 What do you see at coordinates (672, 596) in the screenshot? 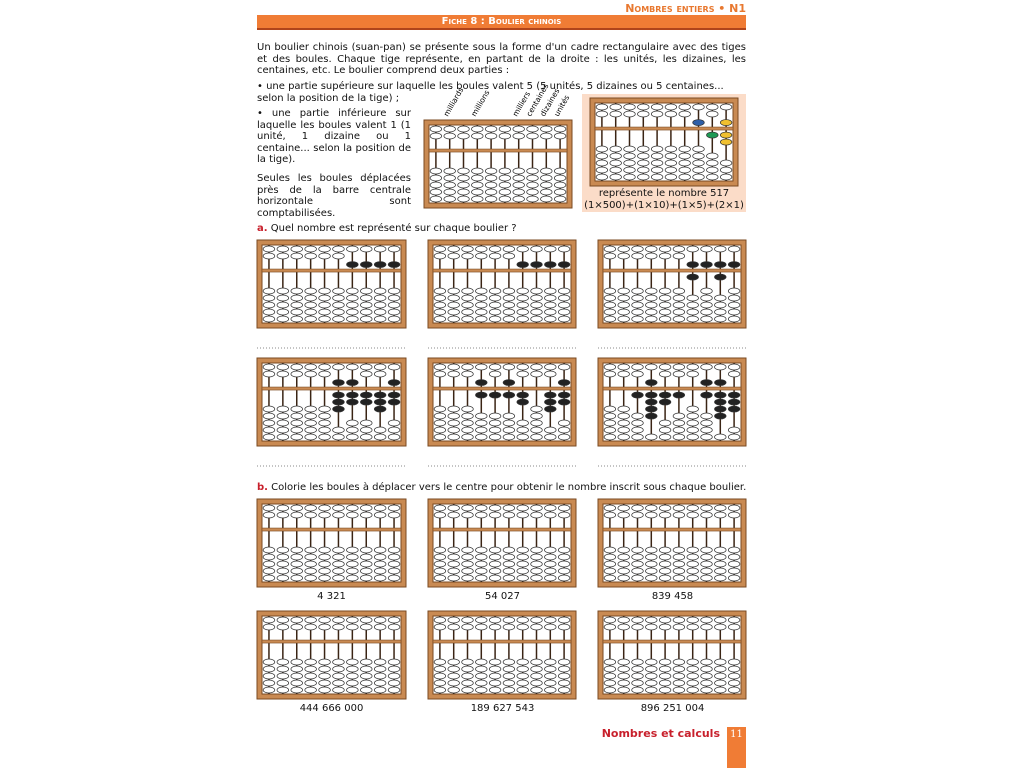
I see `target-number: 839 458` at bounding box center [672, 596].